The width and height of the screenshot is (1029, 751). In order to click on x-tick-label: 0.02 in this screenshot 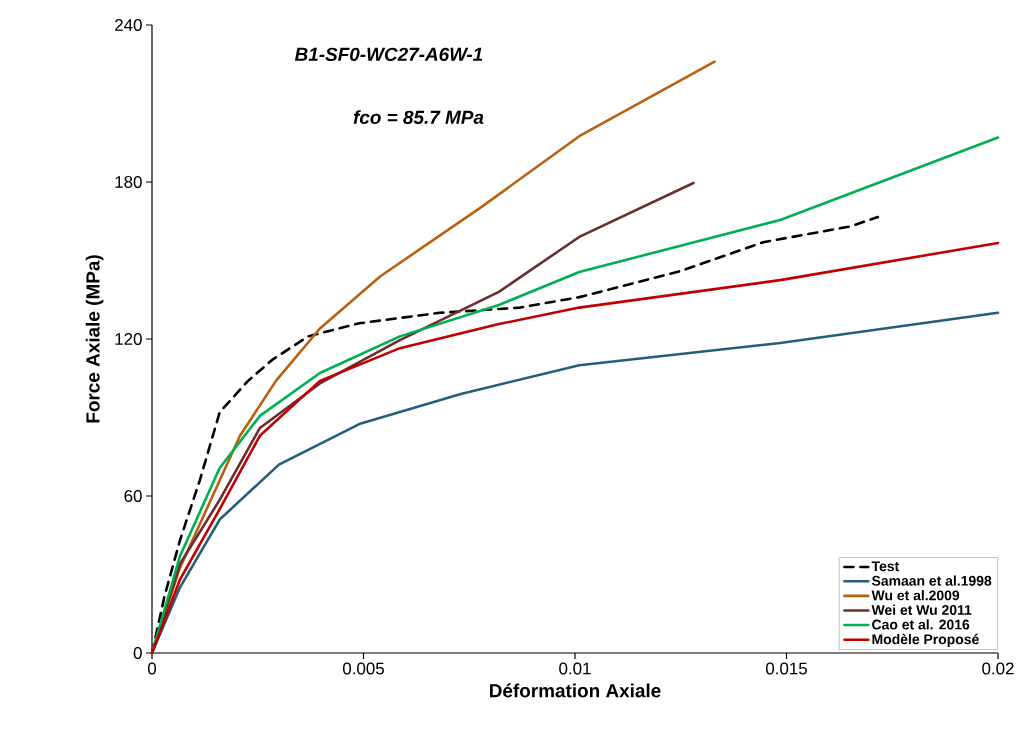, I will do `click(998, 668)`.